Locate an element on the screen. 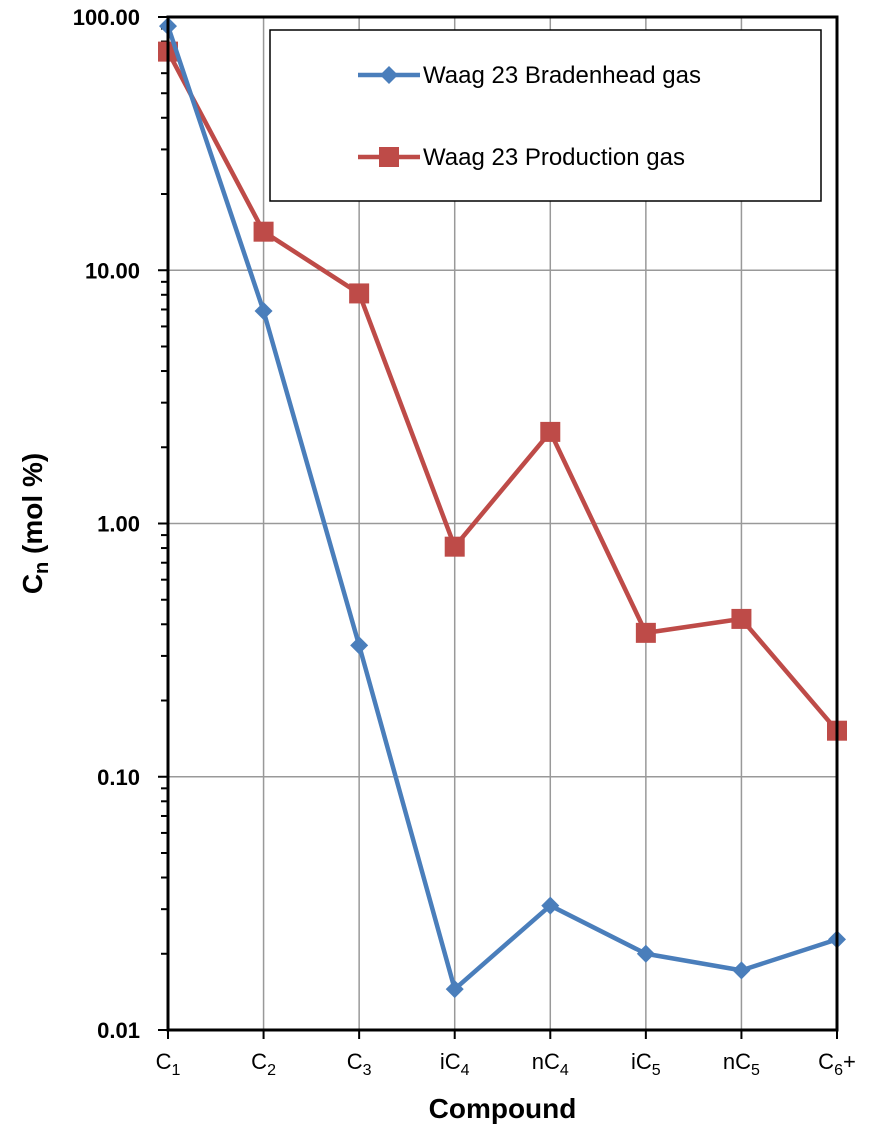  x-tick-label: C3 is located at coordinates (359, 1064).